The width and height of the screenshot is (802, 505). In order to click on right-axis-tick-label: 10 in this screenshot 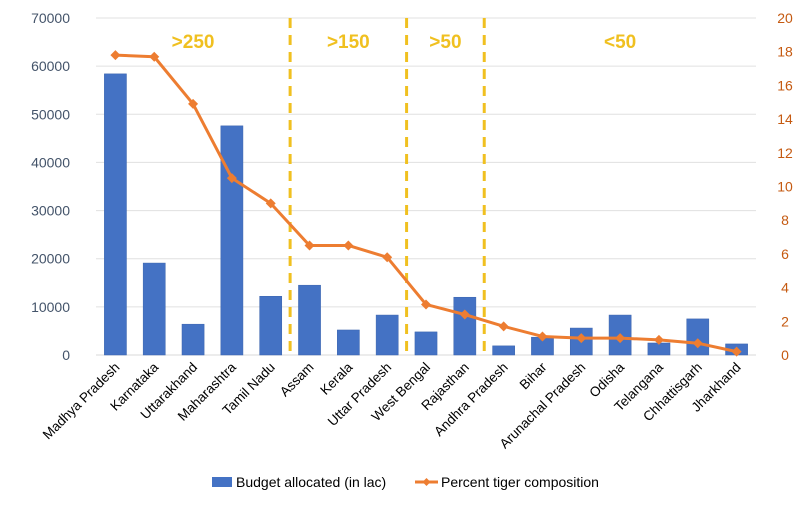, I will do `click(785, 187)`.